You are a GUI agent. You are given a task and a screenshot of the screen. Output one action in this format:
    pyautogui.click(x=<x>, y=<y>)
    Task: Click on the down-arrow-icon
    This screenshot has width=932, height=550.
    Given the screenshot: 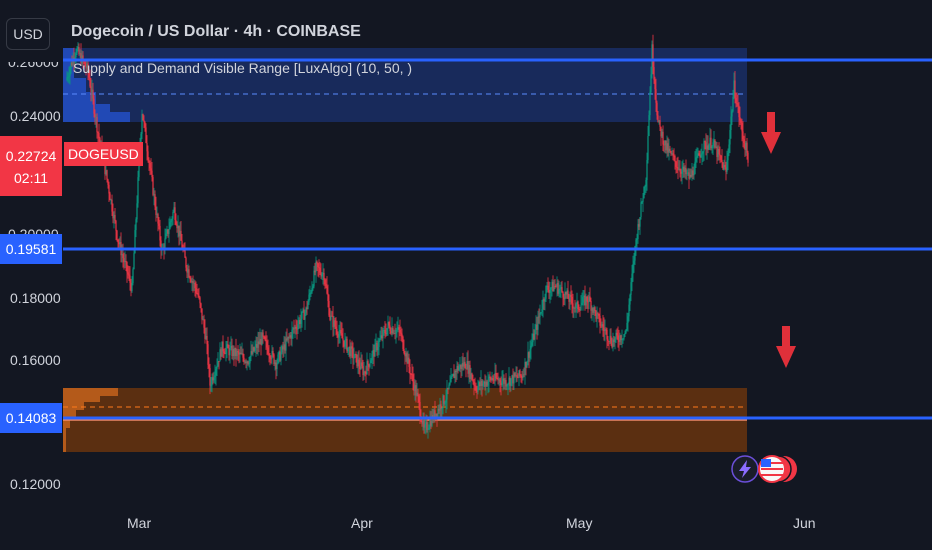 What is the action you would take?
    pyautogui.click(x=786, y=347)
    